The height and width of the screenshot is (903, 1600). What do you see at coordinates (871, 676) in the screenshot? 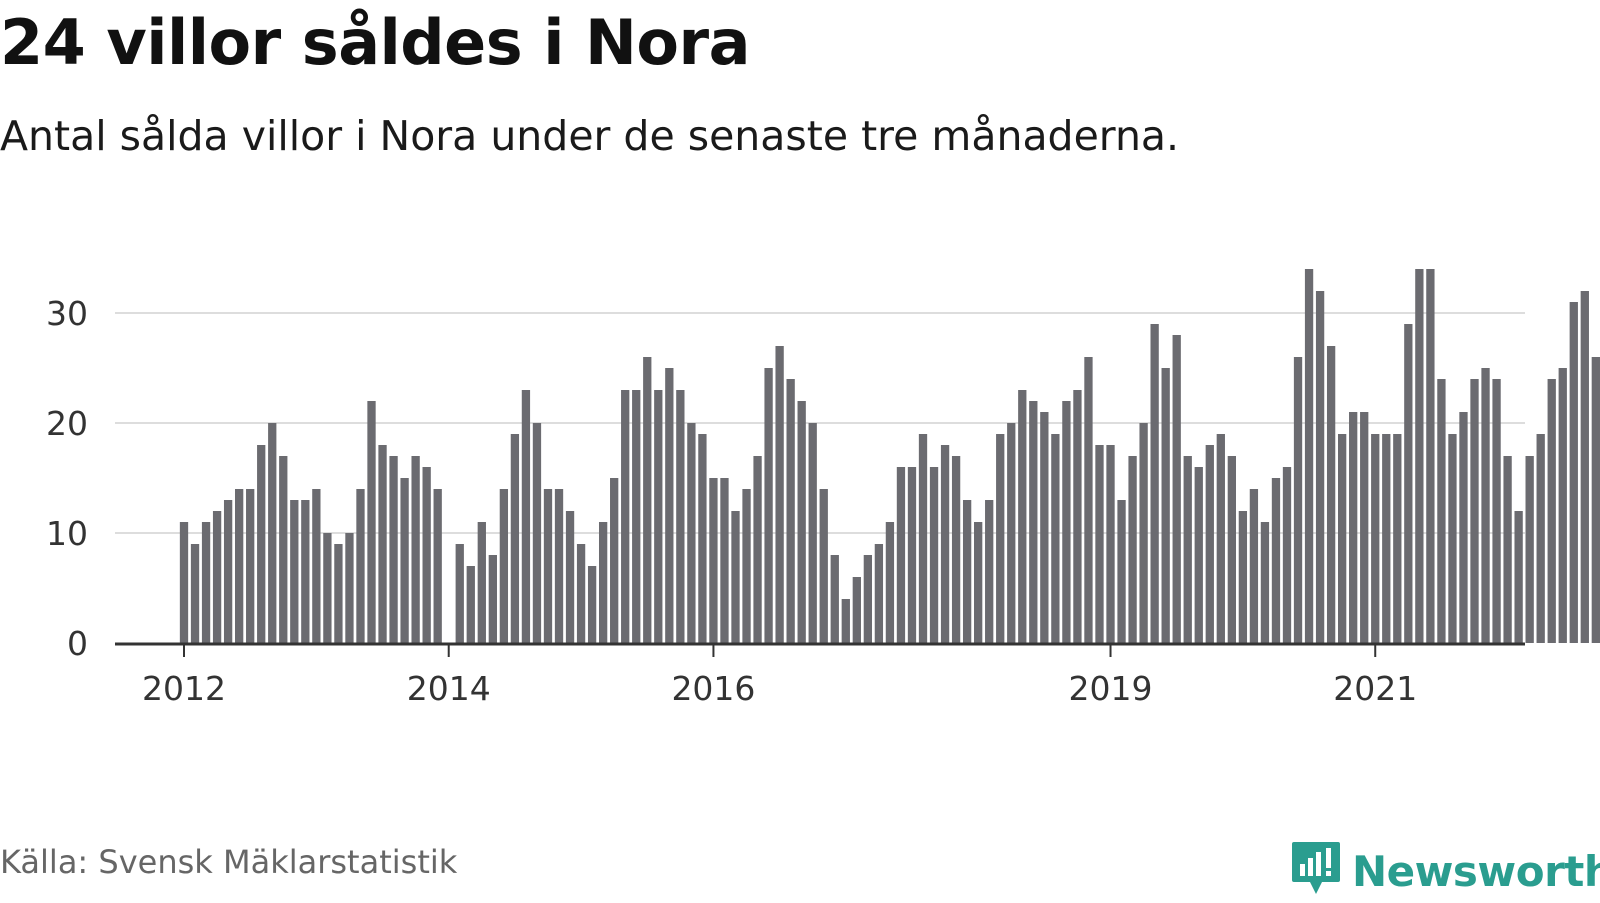
I see `x-axis-ticks: 2012 2014 2016 2019 2021 2023` at bounding box center [871, 676].